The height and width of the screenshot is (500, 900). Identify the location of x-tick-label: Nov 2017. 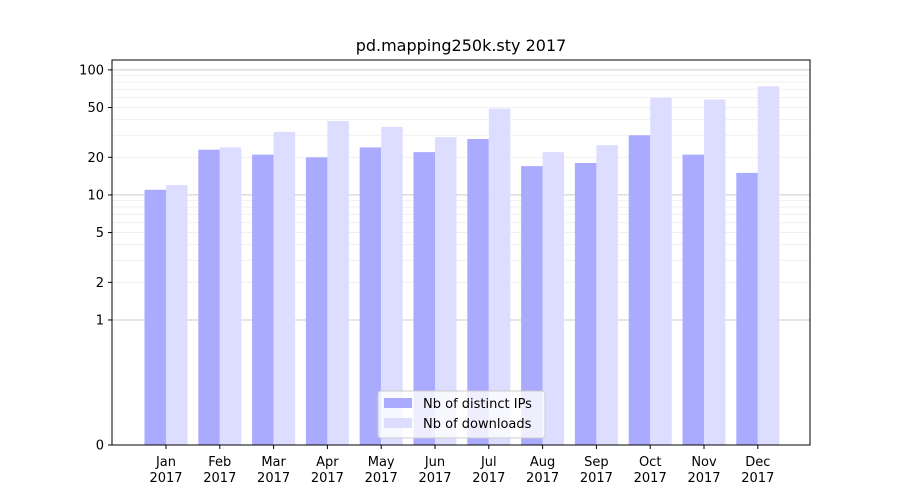
(703, 470).